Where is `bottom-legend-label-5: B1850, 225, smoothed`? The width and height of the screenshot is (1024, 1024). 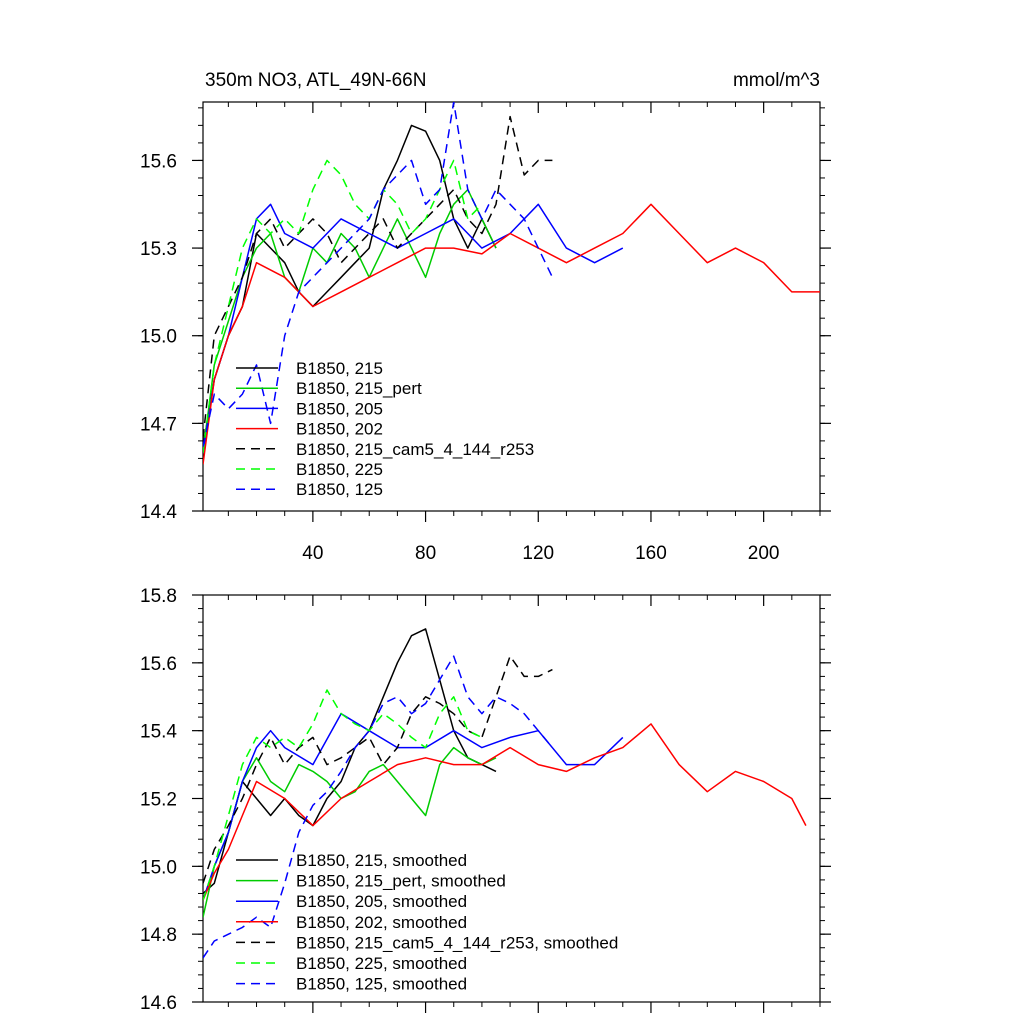 bottom-legend-label-5: B1850, 225, smoothed is located at coordinates (381, 963).